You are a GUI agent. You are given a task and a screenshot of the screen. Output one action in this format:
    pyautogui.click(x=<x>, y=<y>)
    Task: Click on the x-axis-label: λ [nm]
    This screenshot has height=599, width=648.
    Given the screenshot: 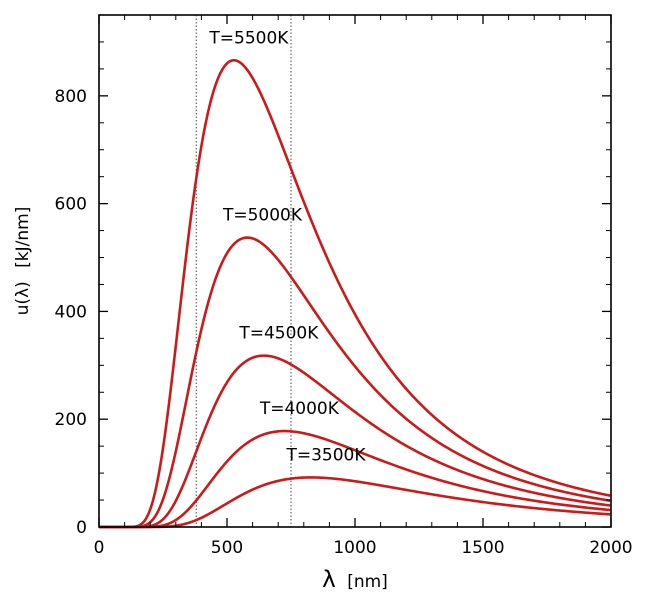 What is the action you would take?
    pyautogui.click(x=355, y=580)
    